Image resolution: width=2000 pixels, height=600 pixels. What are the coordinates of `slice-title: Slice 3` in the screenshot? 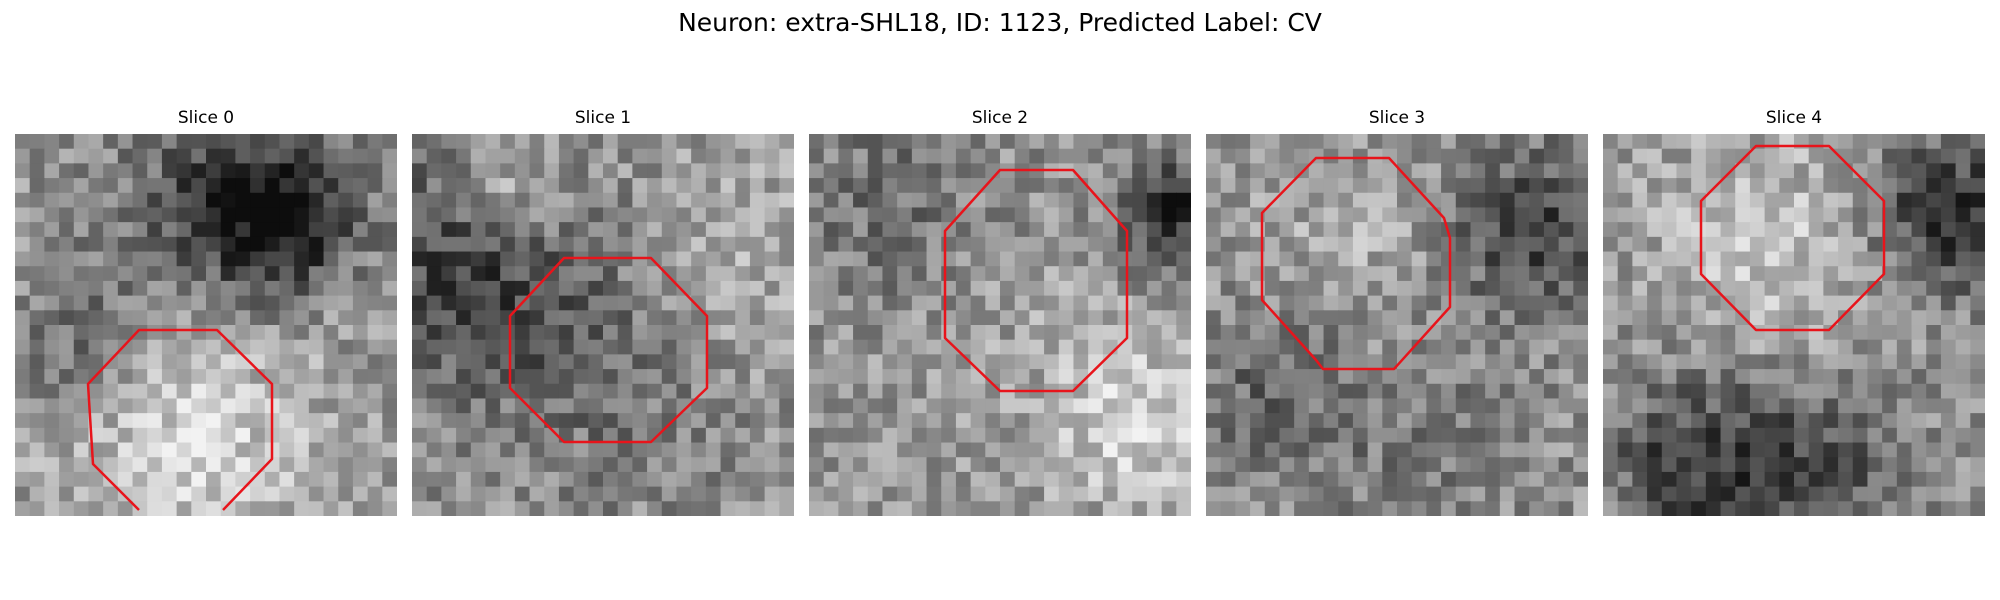 It's located at (1397, 118).